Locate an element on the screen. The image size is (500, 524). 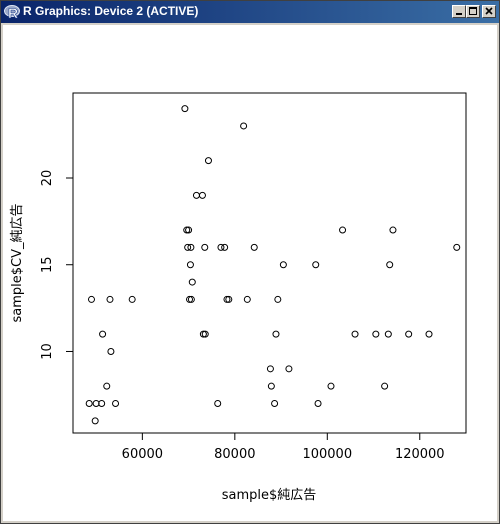
y-tick-label: 20 is located at coordinates (47, 178).